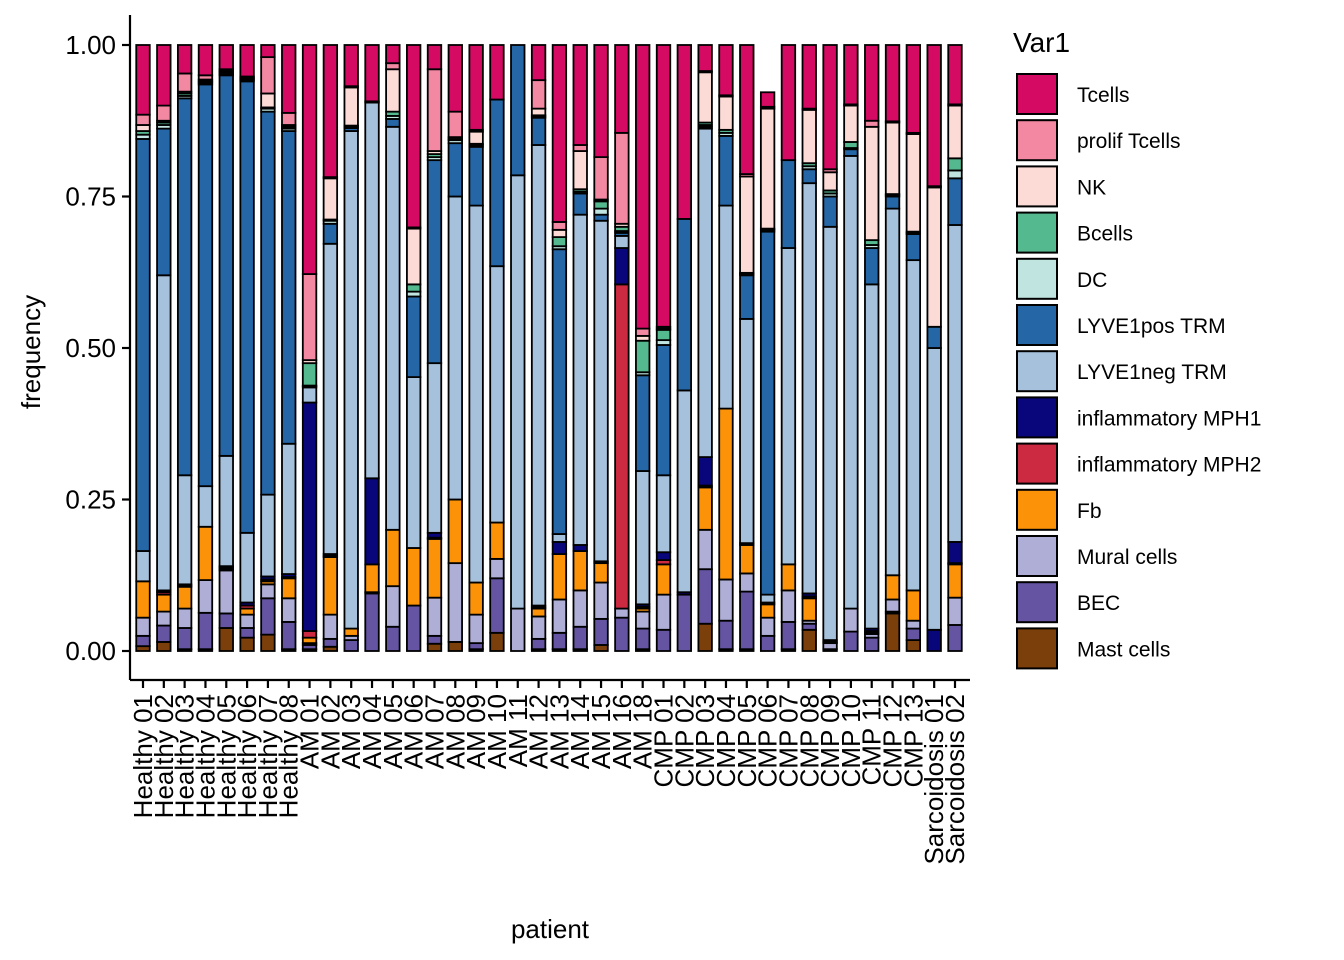  What do you see at coordinates (351, 731) in the screenshot?
I see `x-tick-label: AM 03` at bounding box center [351, 731].